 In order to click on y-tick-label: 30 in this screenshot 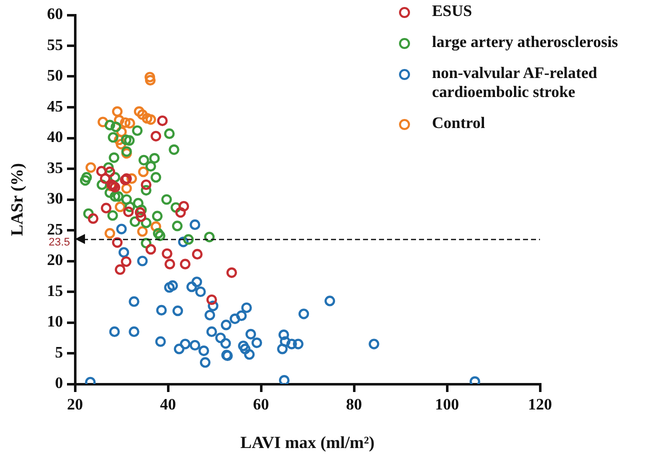, I will do `click(55, 199)`.